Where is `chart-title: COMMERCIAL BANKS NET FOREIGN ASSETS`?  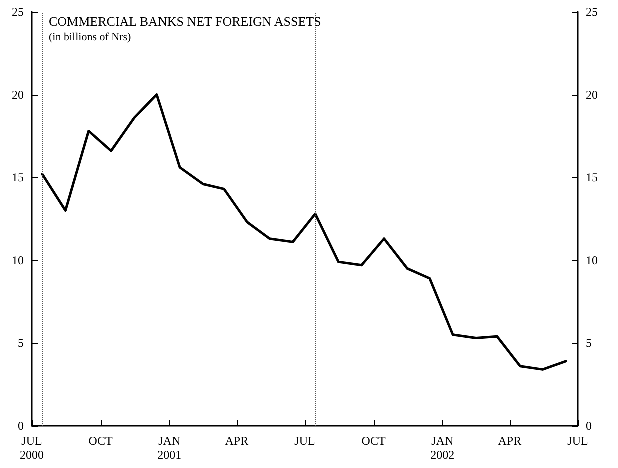 chart-title: COMMERCIAL BANKS NET FOREIGN ASSETS is located at coordinates (185, 21).